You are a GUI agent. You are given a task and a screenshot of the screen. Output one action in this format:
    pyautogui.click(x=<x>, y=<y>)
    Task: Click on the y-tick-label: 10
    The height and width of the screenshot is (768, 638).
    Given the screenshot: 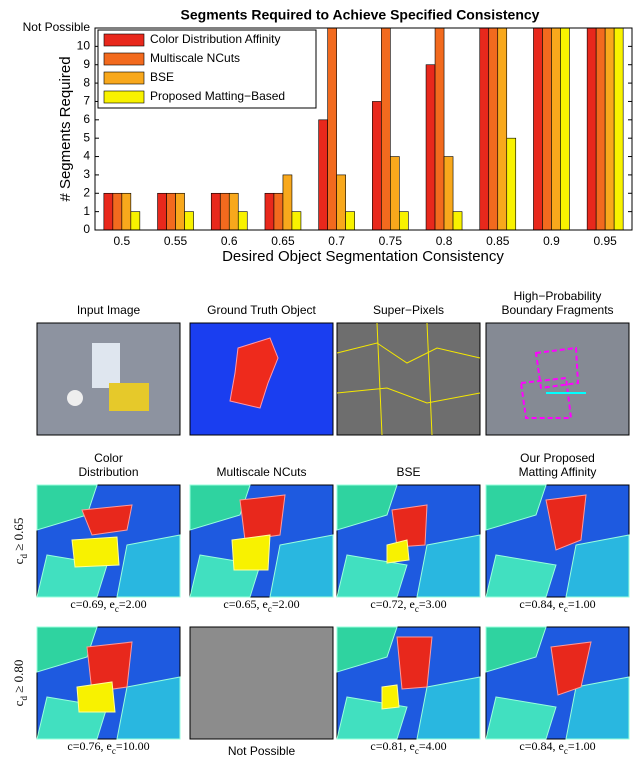 What is the action you would take?
    pyautogui.click(x=84, y=46)
    